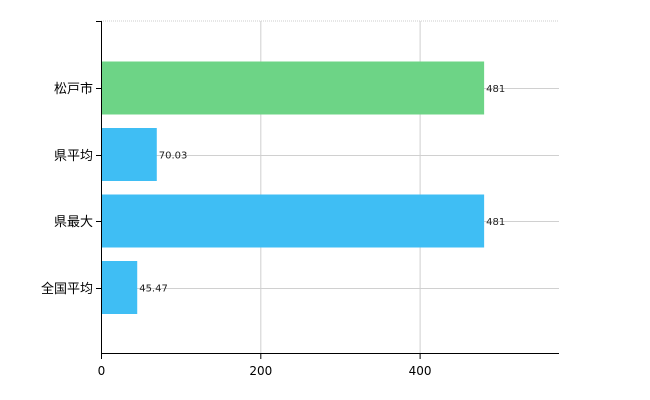  I want to click on x-tick-label-2: 200, so click(260, 371).